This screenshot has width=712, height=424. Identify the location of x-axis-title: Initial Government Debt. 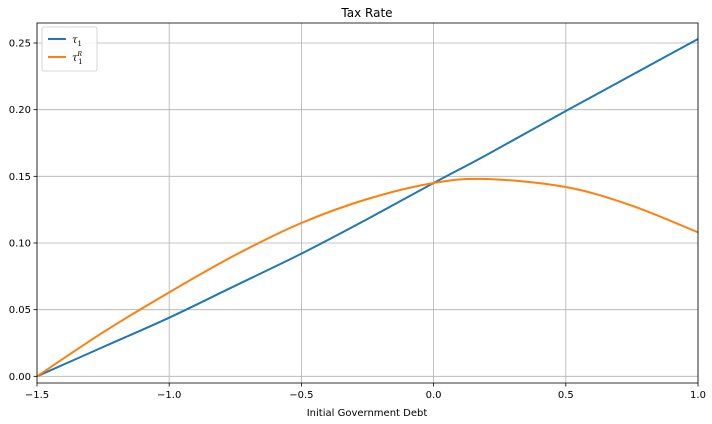
(367, 413).